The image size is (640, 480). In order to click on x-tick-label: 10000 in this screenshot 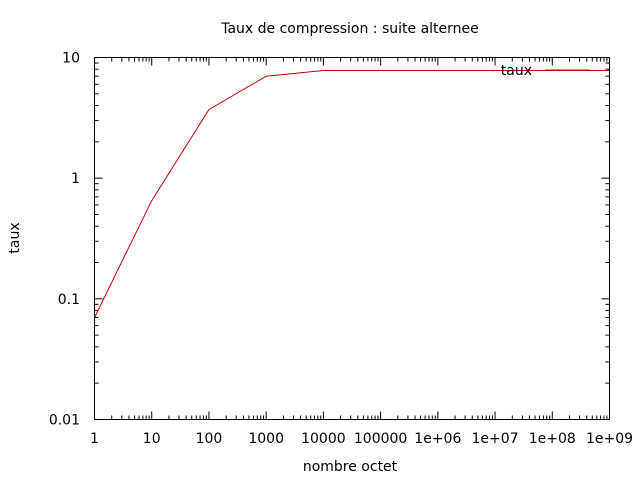, I will do `click(323, 439)`.